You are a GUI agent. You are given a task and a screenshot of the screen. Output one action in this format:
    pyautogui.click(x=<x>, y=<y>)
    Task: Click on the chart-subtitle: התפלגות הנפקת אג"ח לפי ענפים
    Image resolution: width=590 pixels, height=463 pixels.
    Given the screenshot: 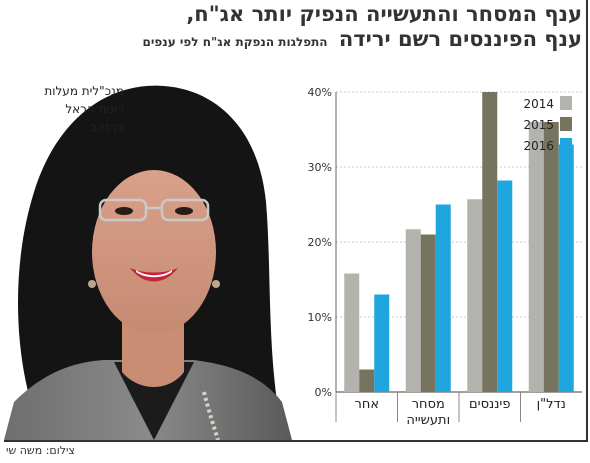 What is the action you would take?
    pyautogui.click(x=235, y=42)
    